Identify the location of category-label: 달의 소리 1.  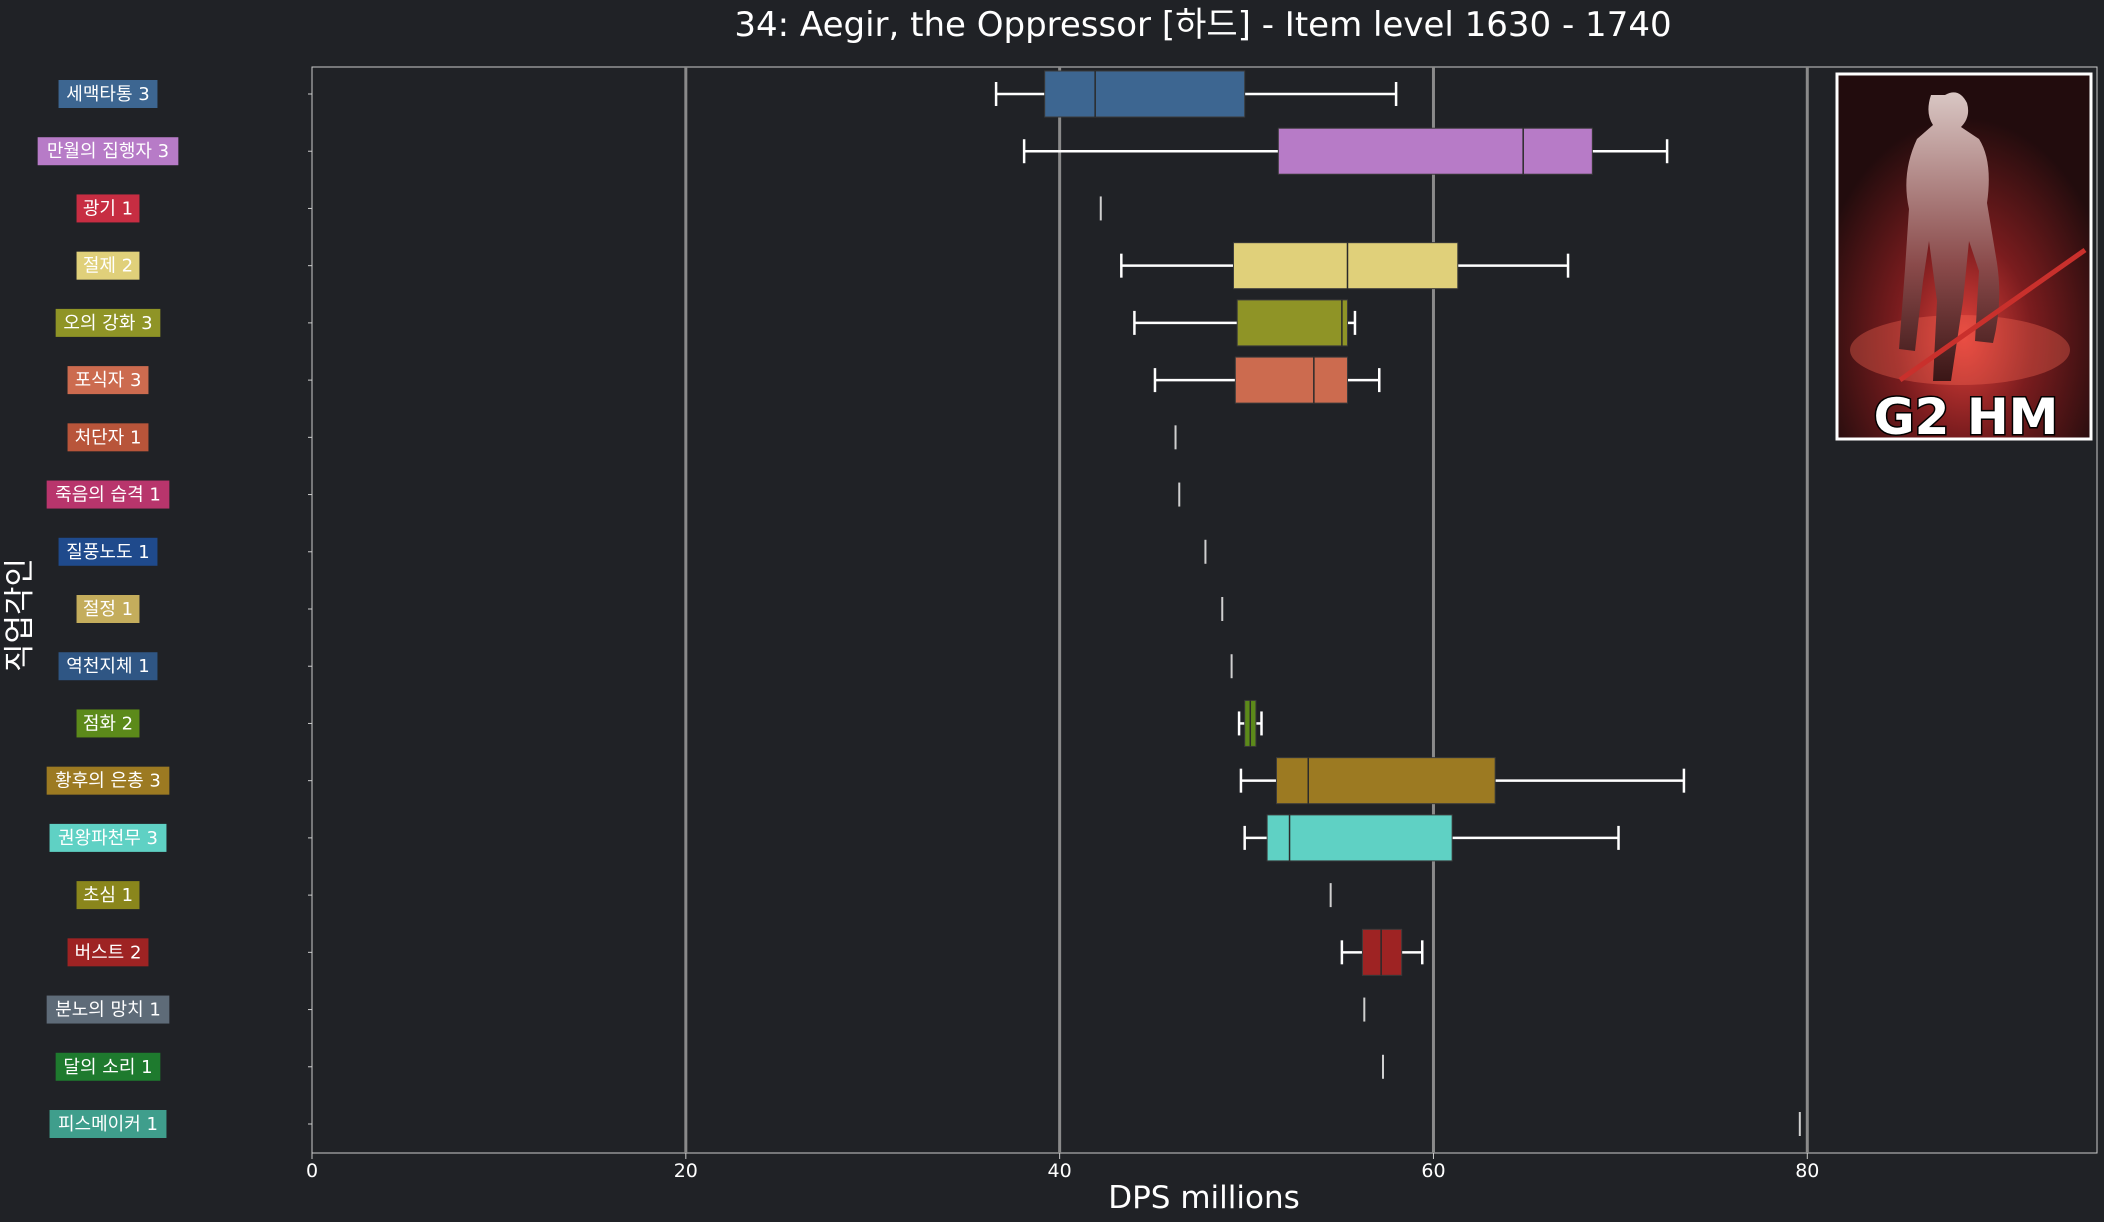
(107, 1067).